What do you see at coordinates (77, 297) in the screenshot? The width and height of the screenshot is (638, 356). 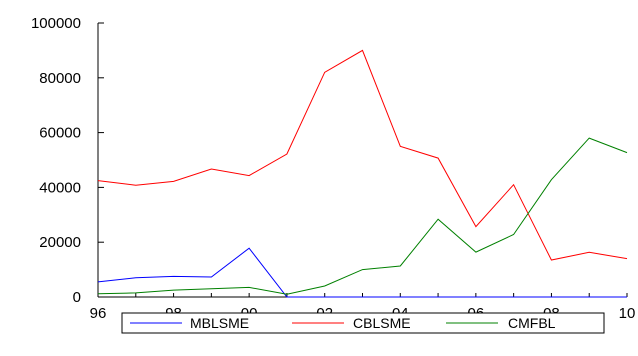 I see `y-tick-label: 0` at bounding box center [77, 297].